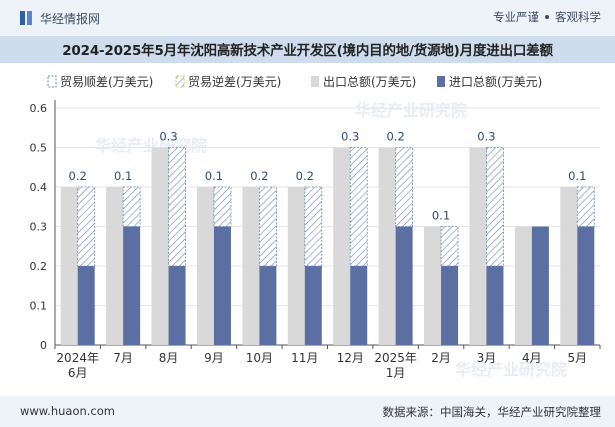  Describe the element at coordinates (307, 411) in the screenshot. I see `footer: www.huaon.com 数据来源：中国海关，华经产业研究院整理` at that location.